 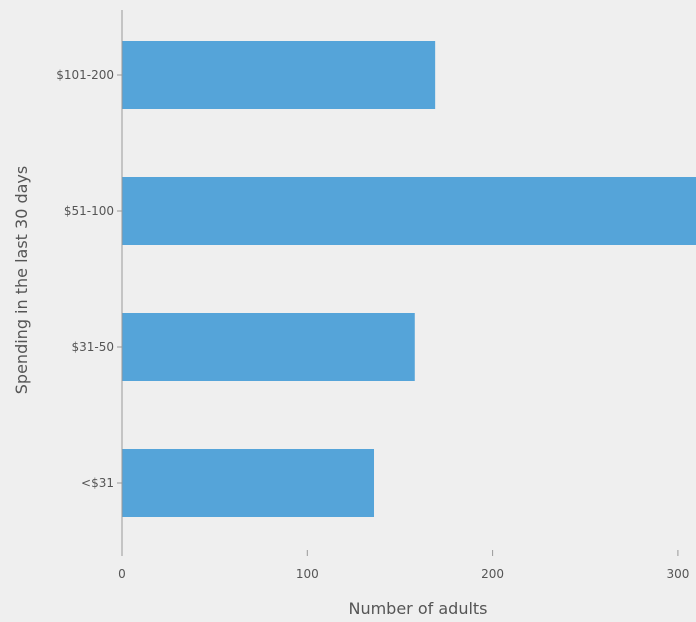 What do you see at coordinates (492, 574) in the screenshot?
I see `x-tick-label: 200` at bounding box center [492, 574].